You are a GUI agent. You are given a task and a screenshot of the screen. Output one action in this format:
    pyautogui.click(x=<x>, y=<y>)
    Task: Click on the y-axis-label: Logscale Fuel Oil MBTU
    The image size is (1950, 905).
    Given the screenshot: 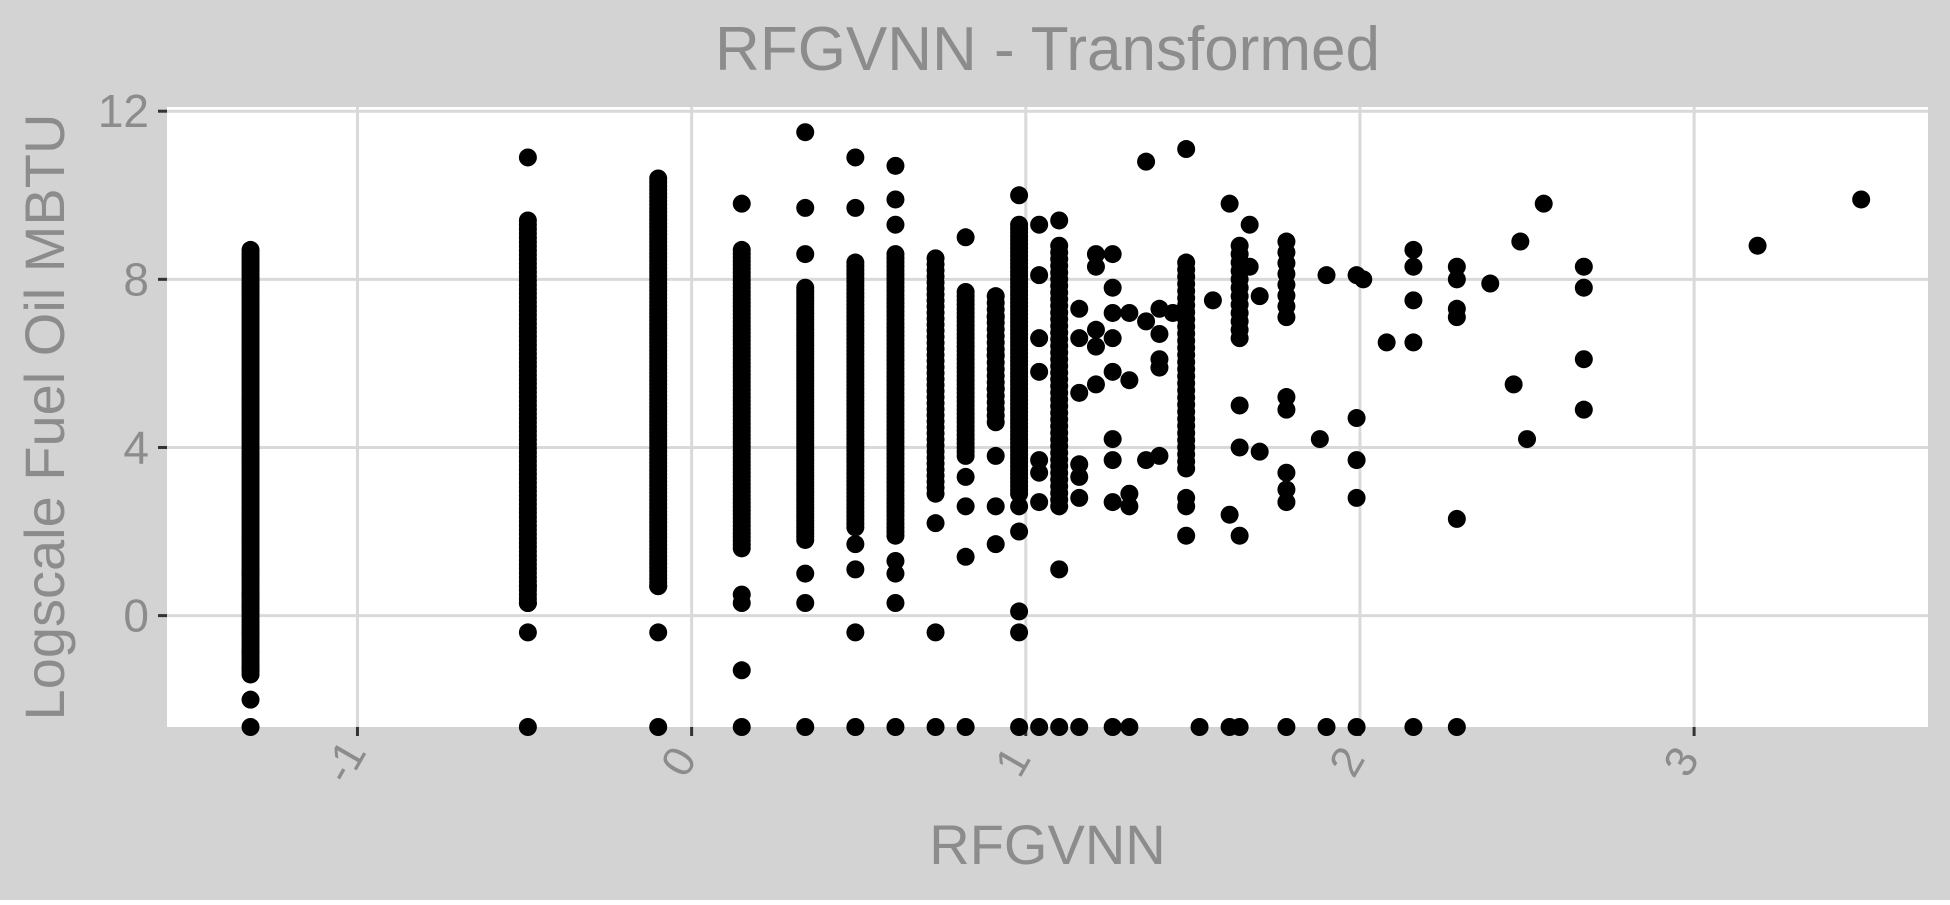 What is the action you would take?
    pyautogui.click(x=44, y=417)
    